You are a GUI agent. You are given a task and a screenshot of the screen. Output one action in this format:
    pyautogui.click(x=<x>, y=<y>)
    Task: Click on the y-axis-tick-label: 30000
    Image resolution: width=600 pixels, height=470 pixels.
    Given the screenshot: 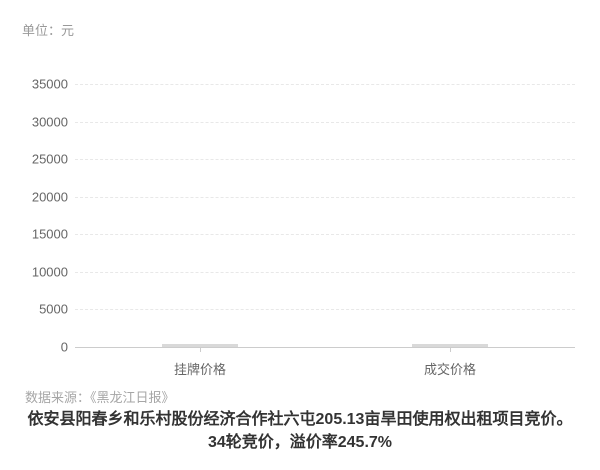 What is the action you would take?
    pyautogui.click(x=49, y=122)
    